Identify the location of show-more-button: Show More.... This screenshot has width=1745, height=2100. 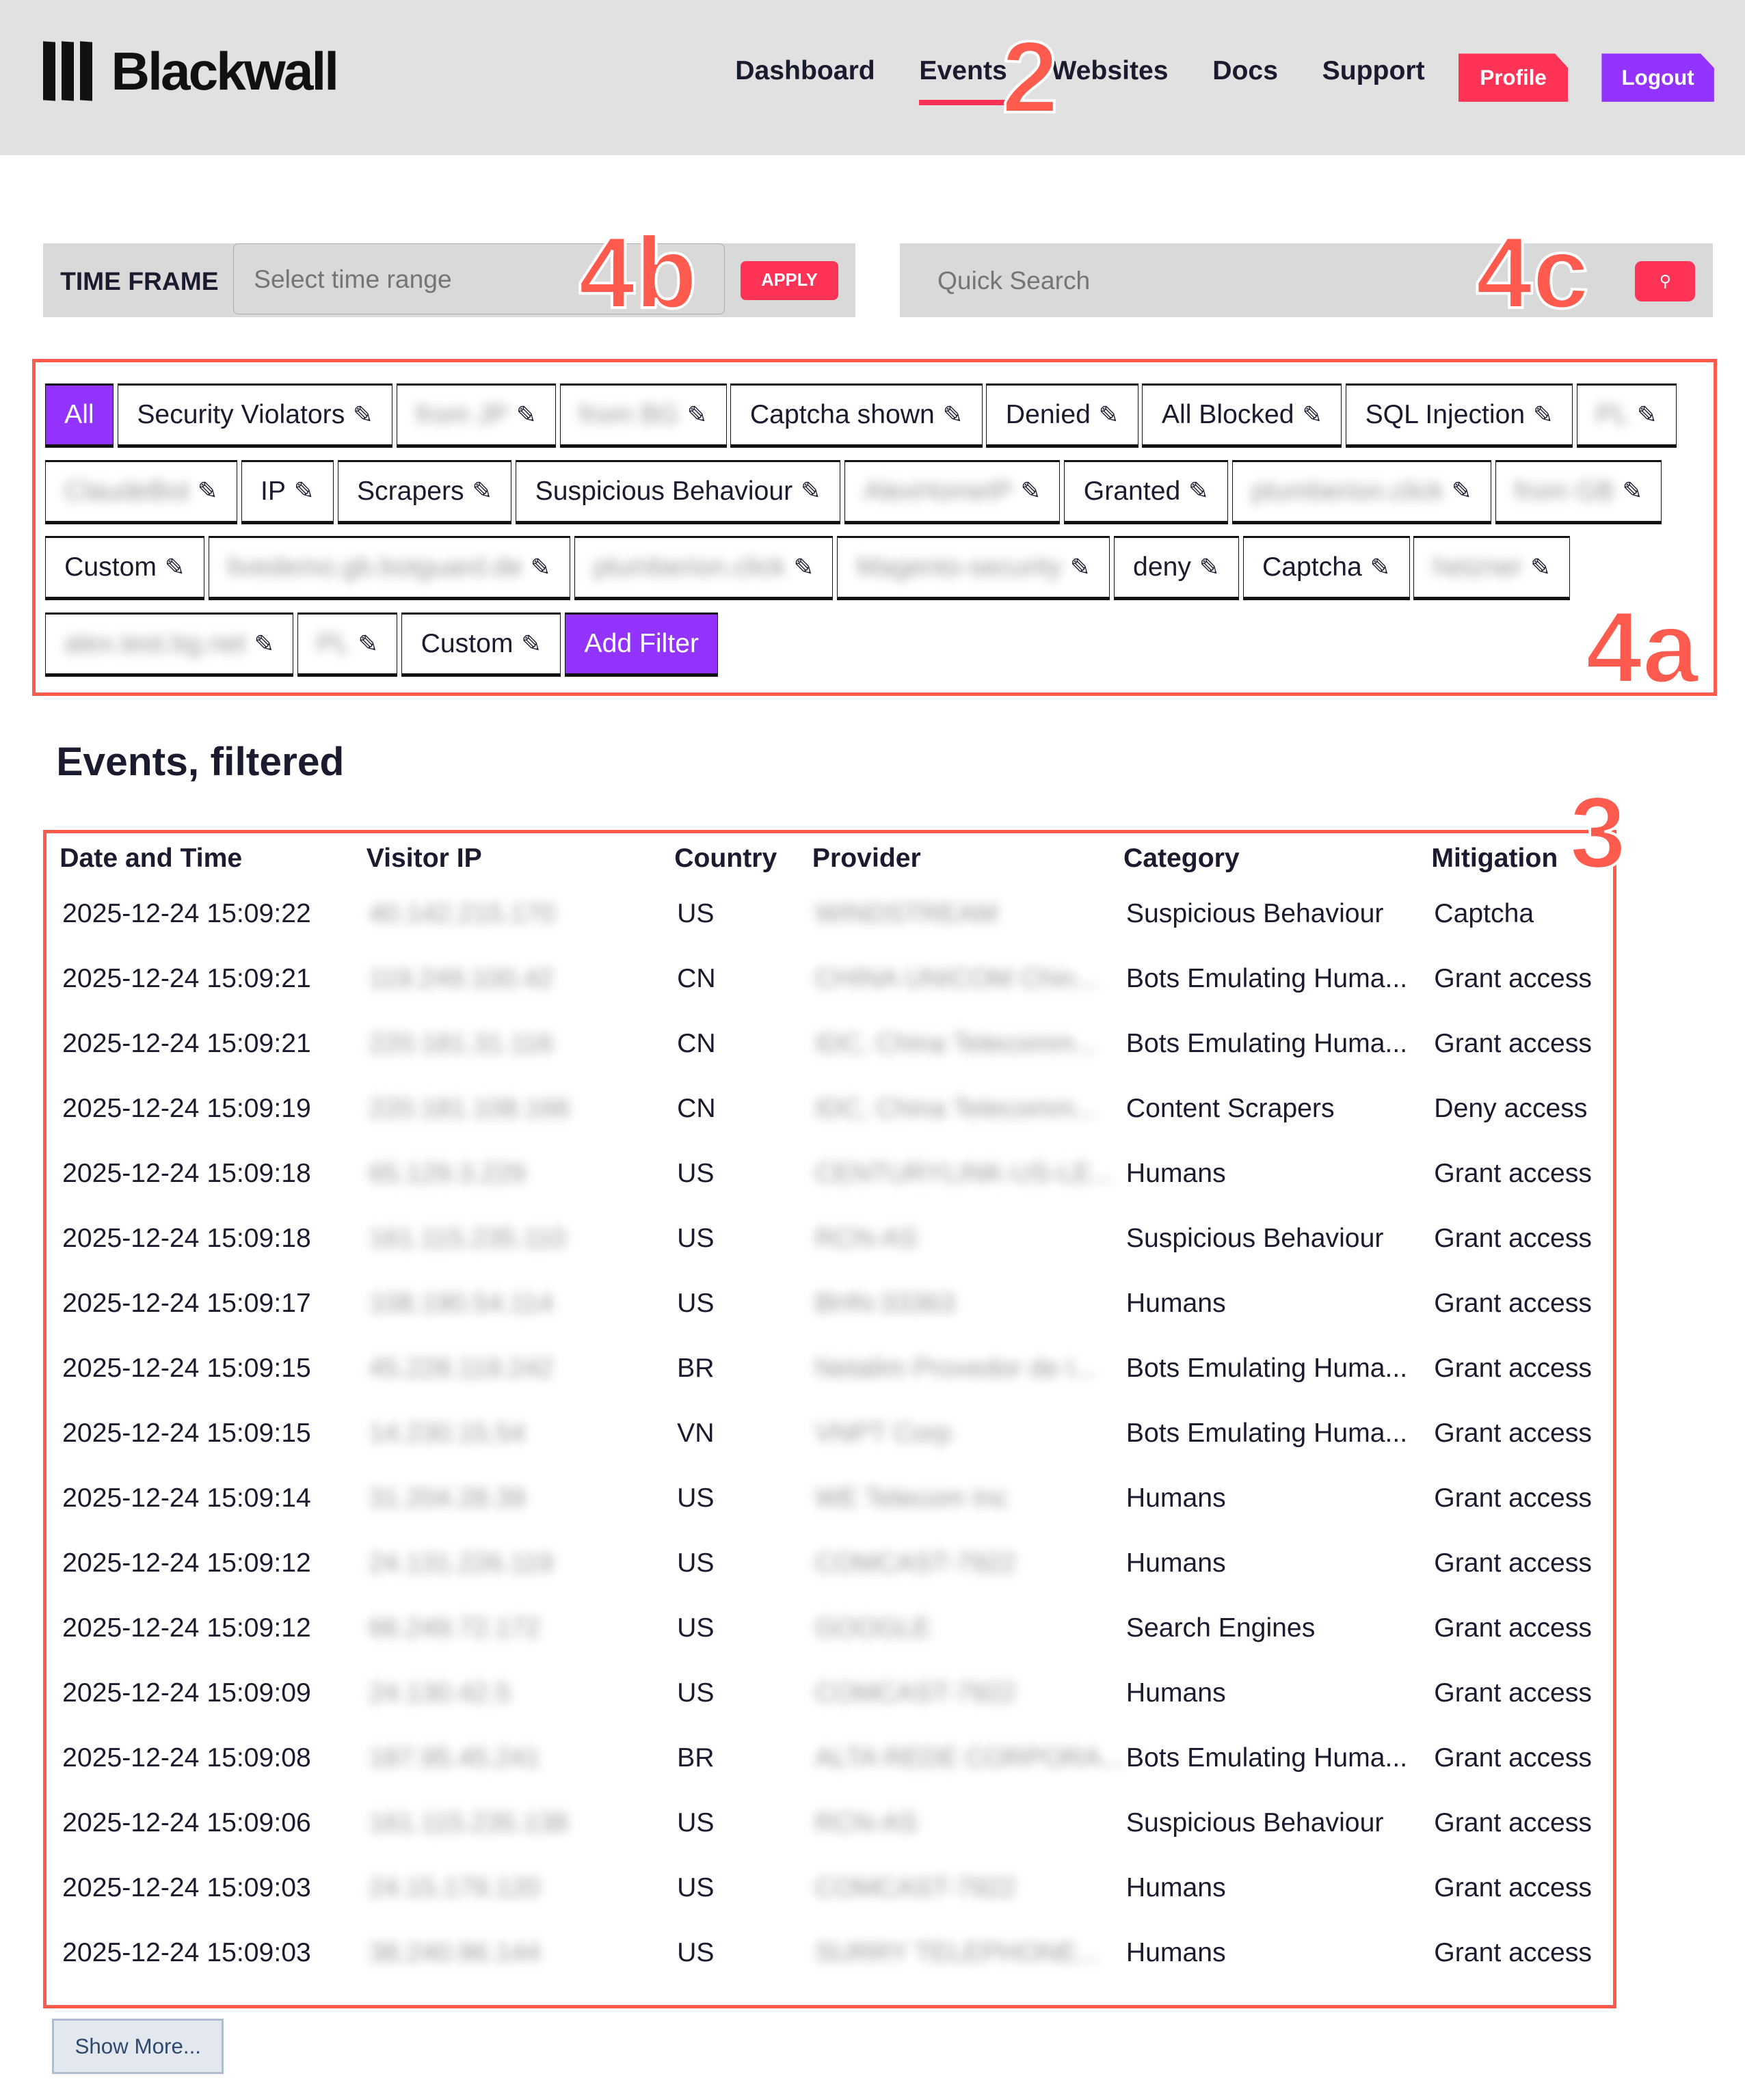
(138, 2046).